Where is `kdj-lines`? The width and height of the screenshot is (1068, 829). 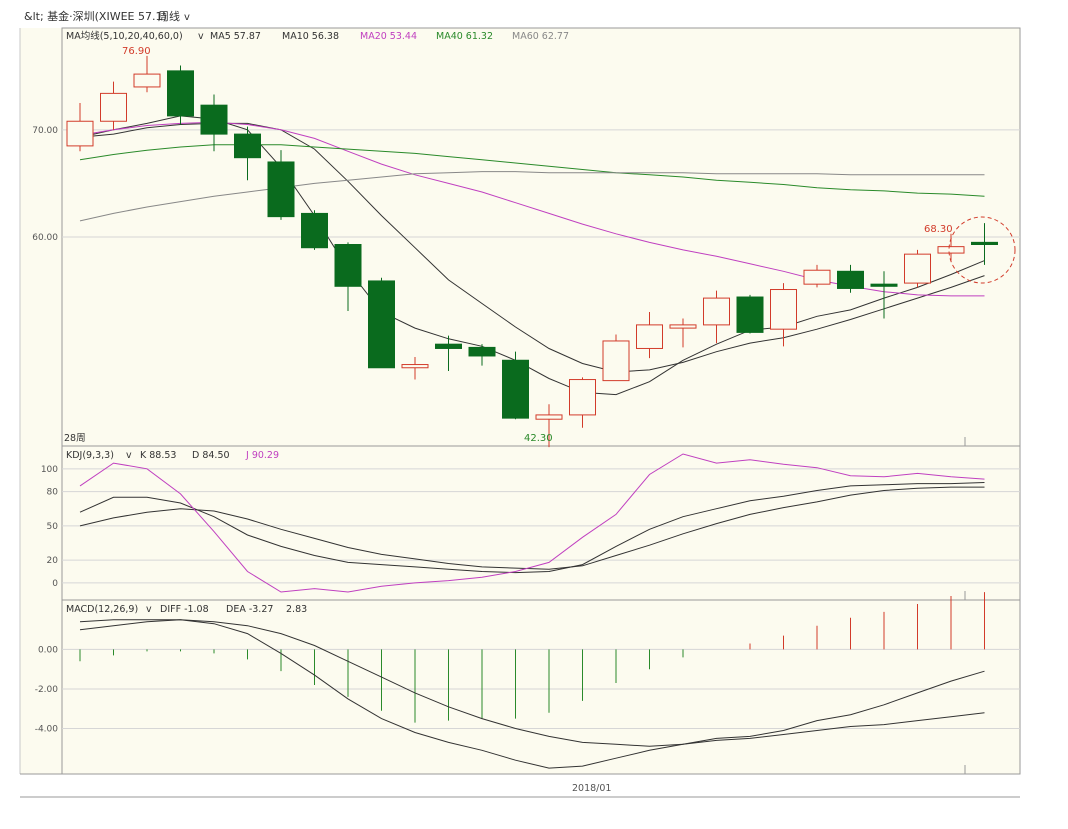 kdj-lines is located at coordinates (532, 523).